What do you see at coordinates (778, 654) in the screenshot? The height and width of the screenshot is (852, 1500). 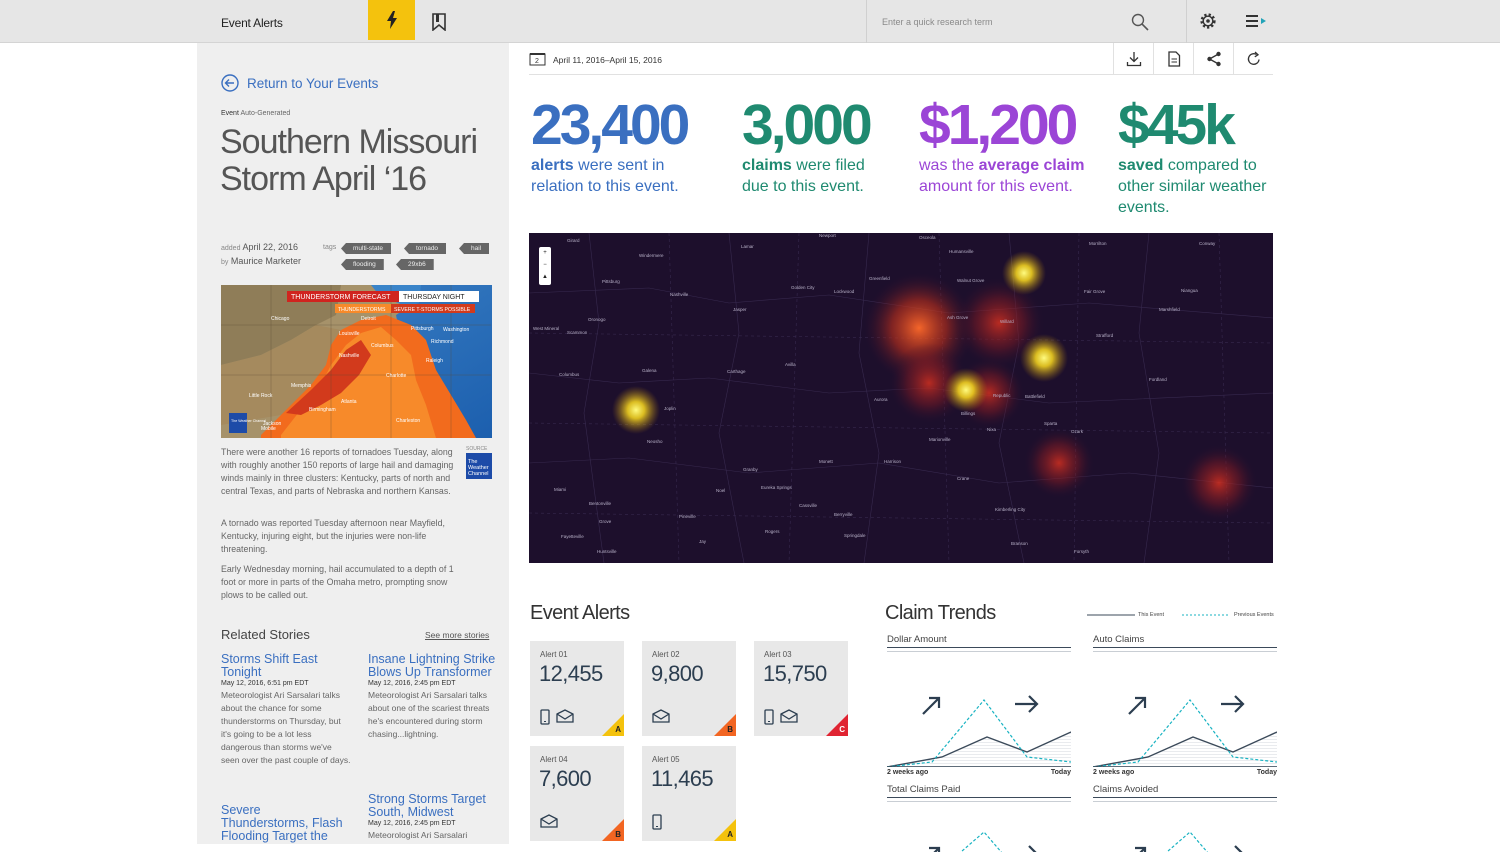 I see `alert-label: Alert 03` at bounding box center [778, 654].